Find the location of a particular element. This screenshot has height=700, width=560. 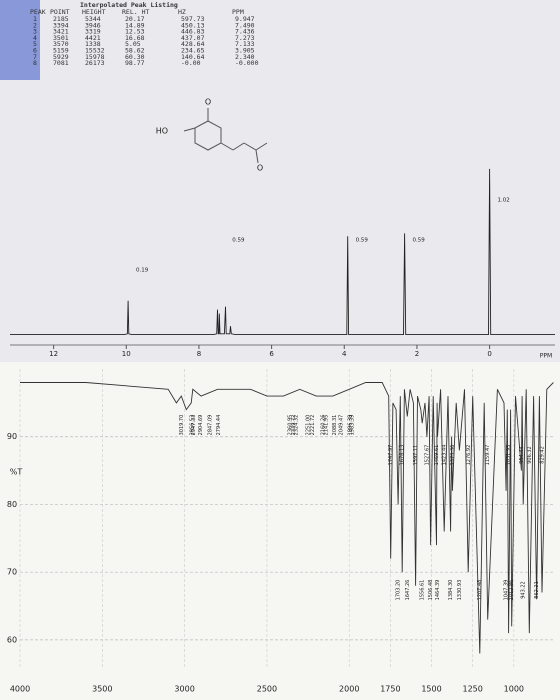

table-cell: 437.07 is located at coordinates (193, 38).